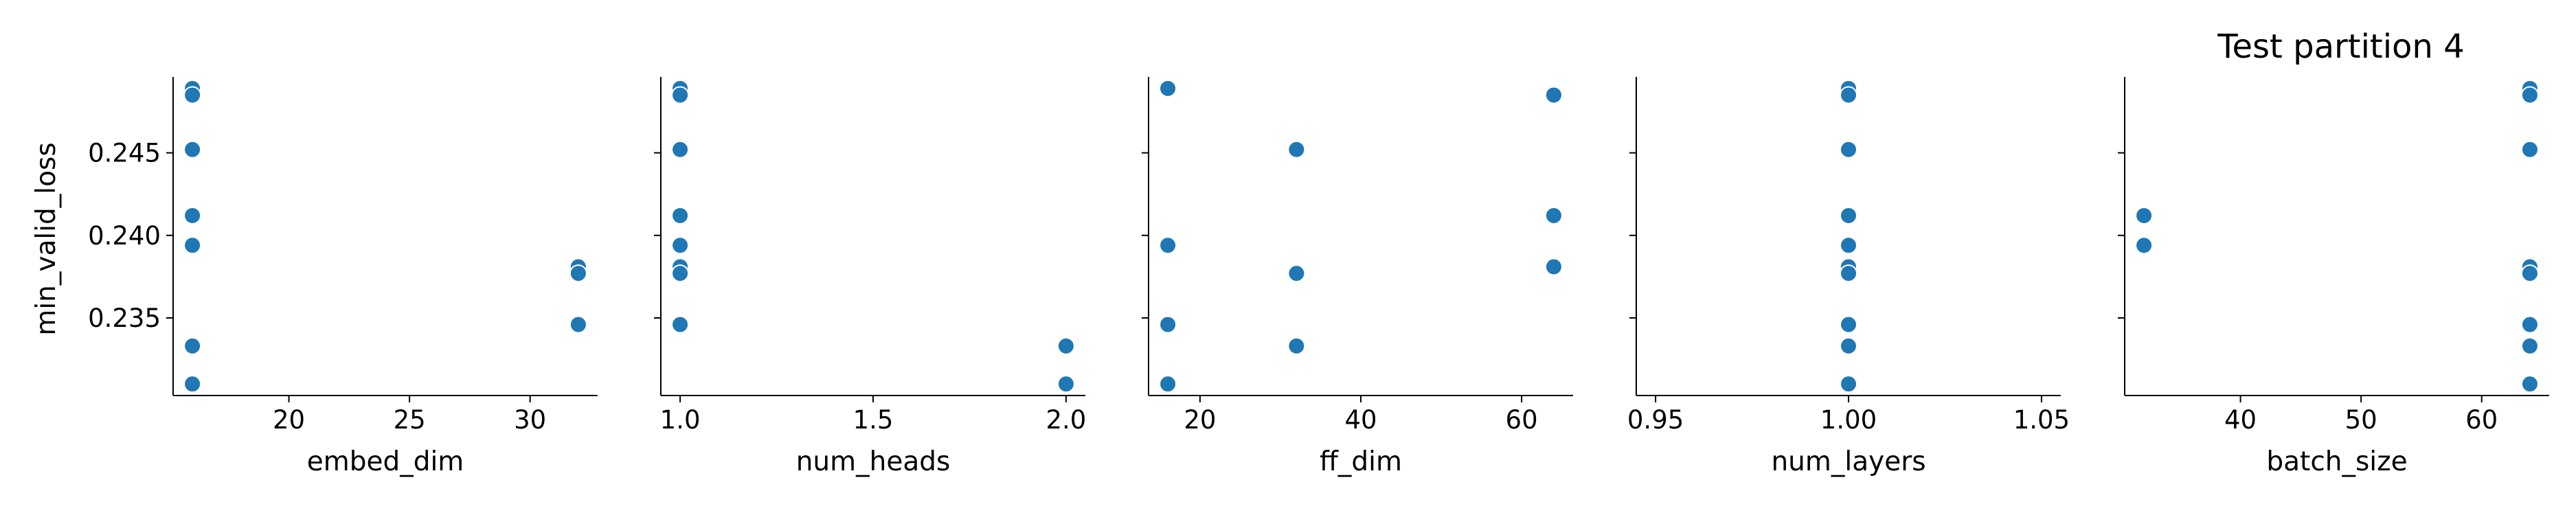 This screenshot has width=2576, height=515. I want to click on scatter-panel: 0.95 1.00 1.05 num_layers, so click(1848, 277).